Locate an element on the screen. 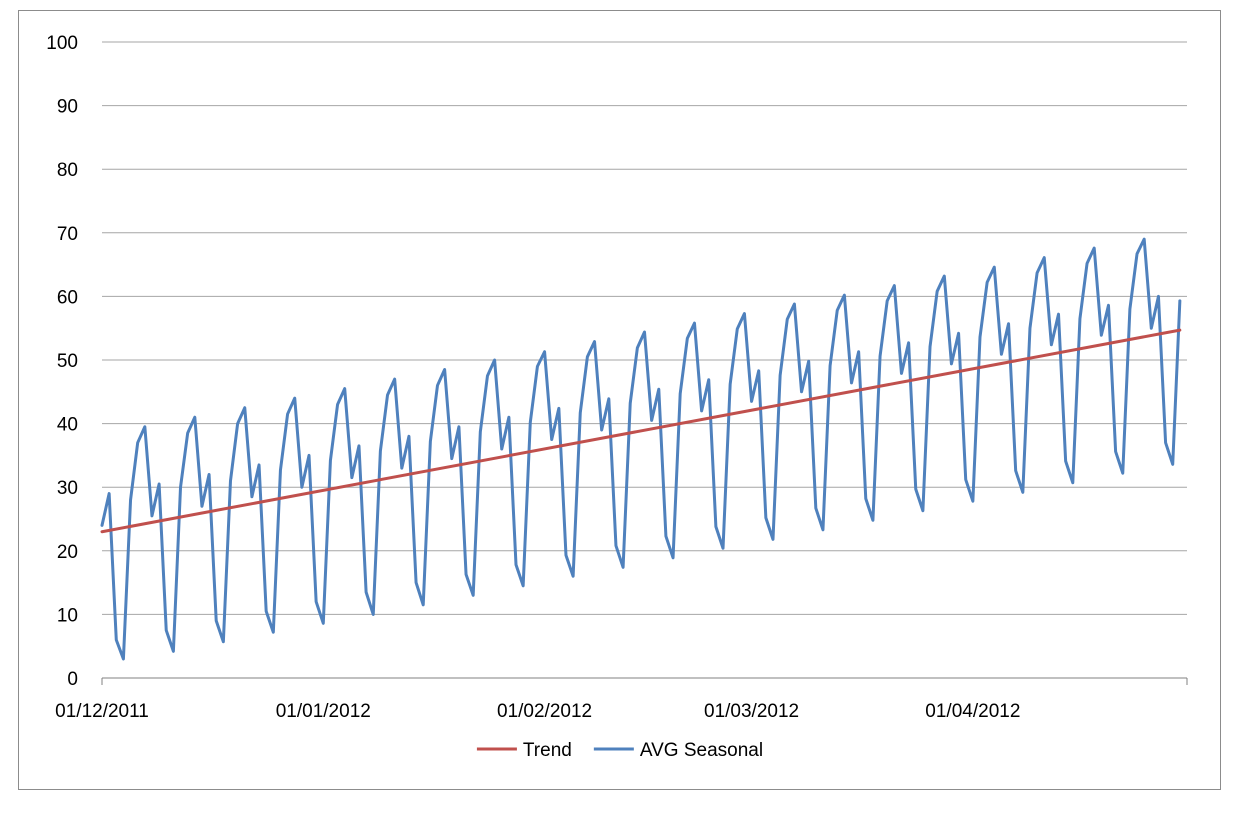 The height and width of the screenshot is (817, 1243). y-tick-label: 100 is located at coordinates (62, 43).